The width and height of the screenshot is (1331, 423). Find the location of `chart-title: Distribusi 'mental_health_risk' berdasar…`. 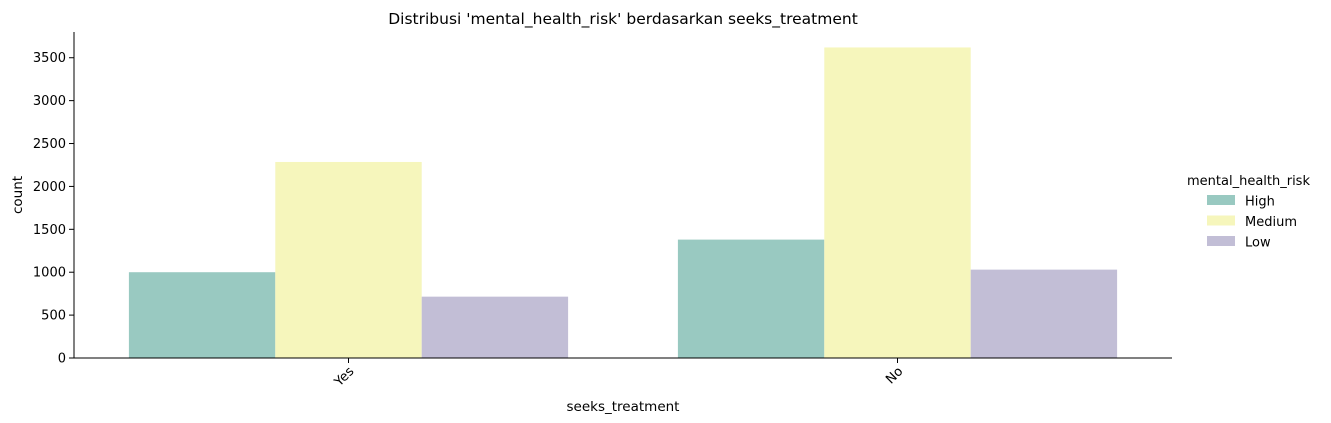

chart-title: Distribusi 'mental_health_risk' berdasar… is located at coordinates (623, 19).